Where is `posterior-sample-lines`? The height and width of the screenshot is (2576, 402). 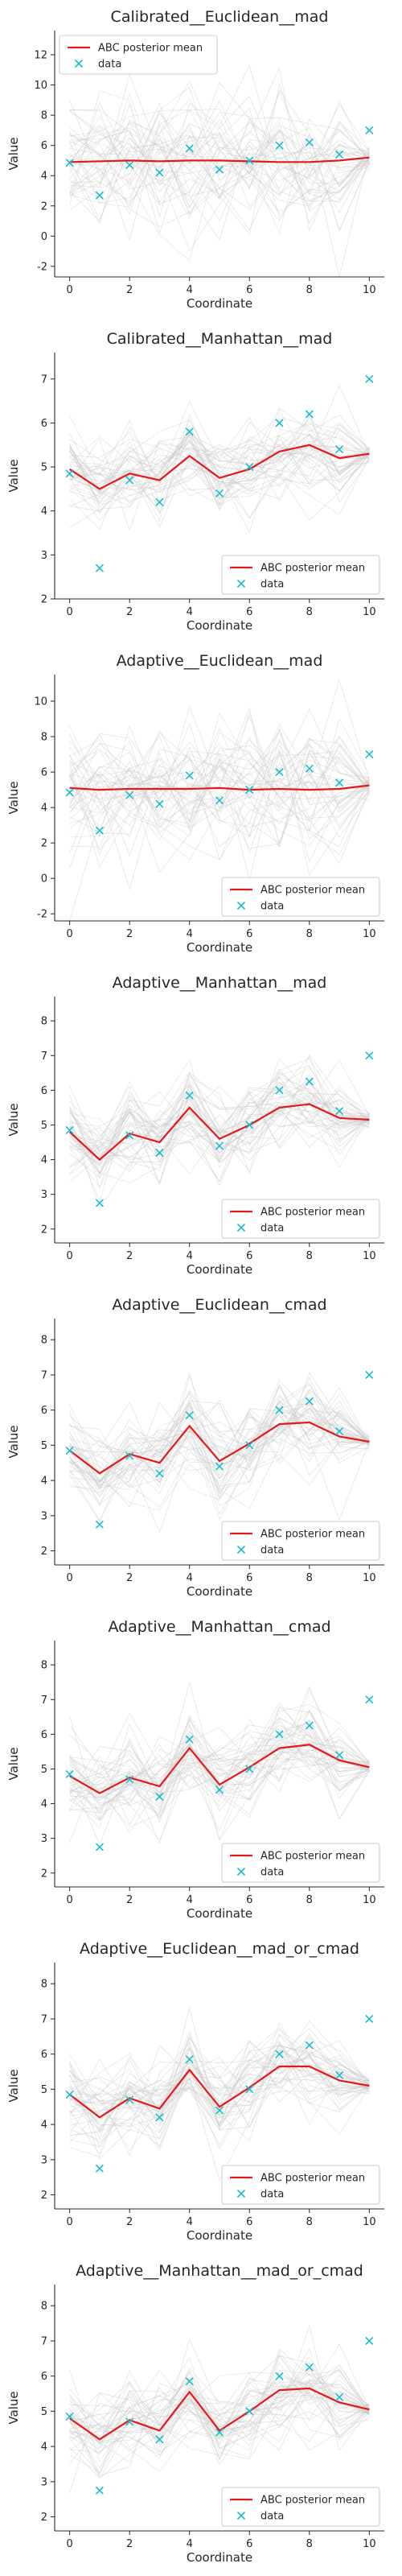
posterior-sample-lines is located at coordinates (219, 171).